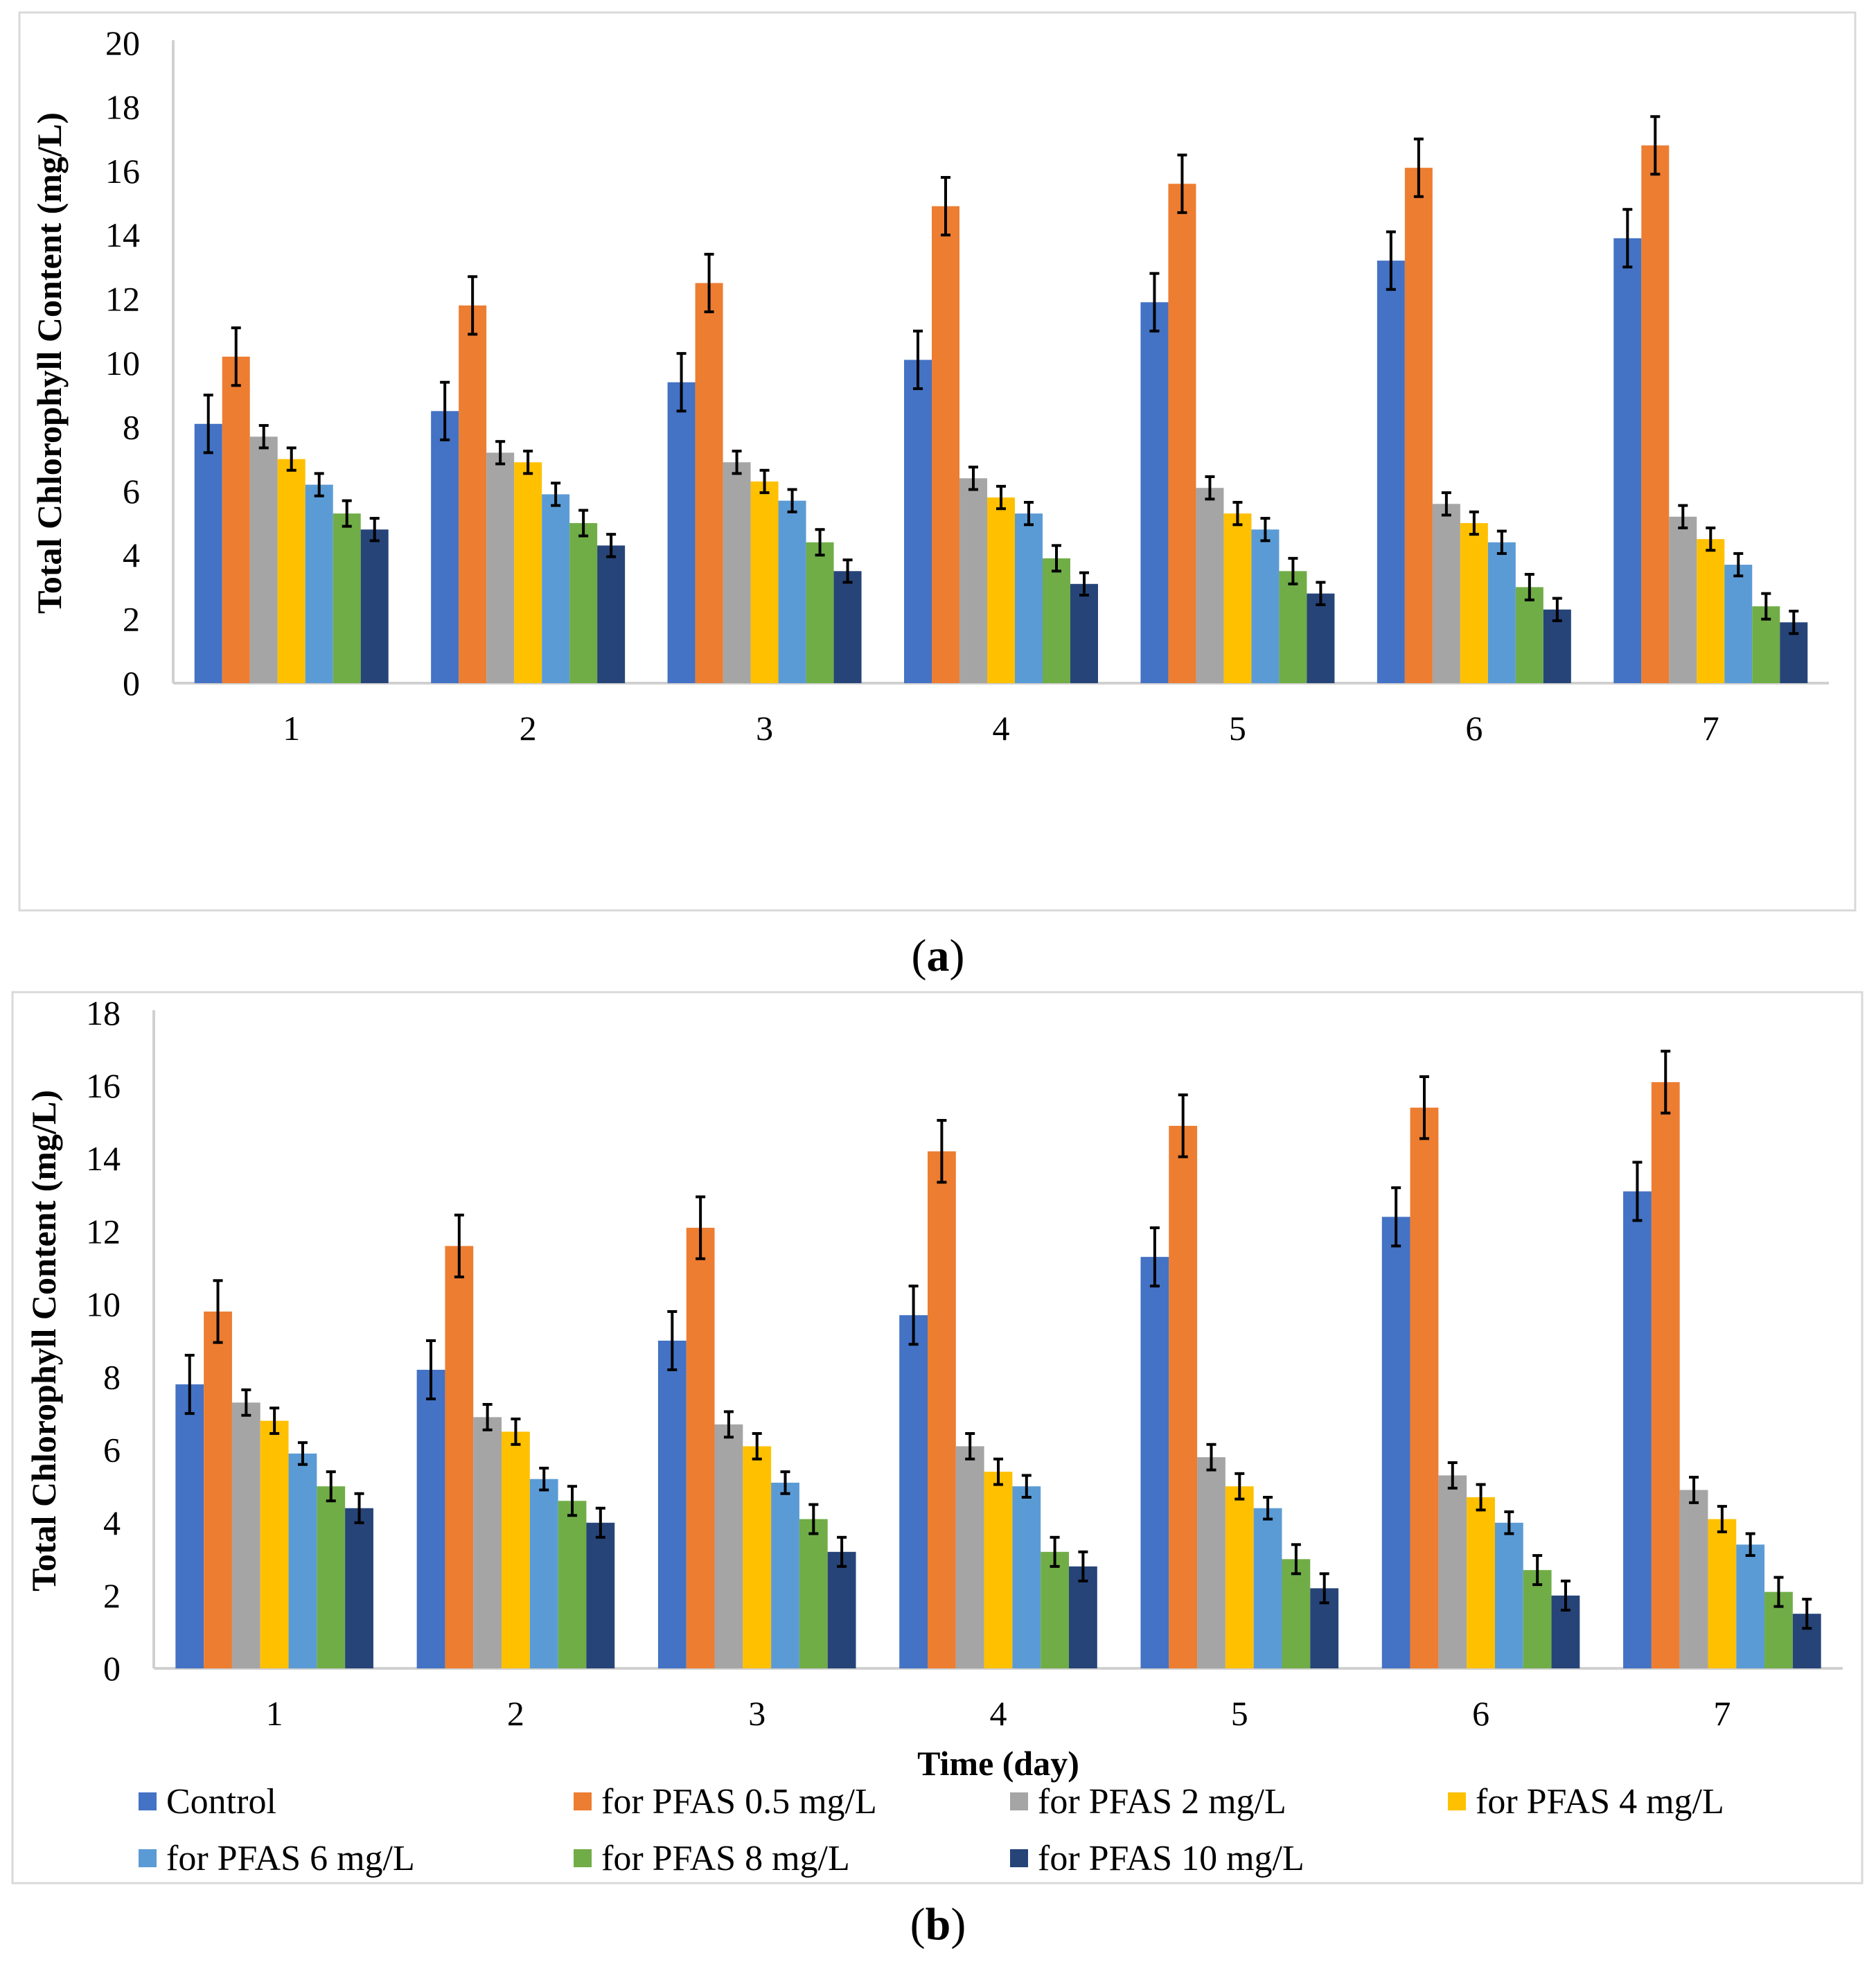 The image size is (1876, 1967). Describe the element at coordinates (44, 1340) in the screenshot. I see `y-axis-label: Total Chlorophyll Content (mg/L)` at that location.